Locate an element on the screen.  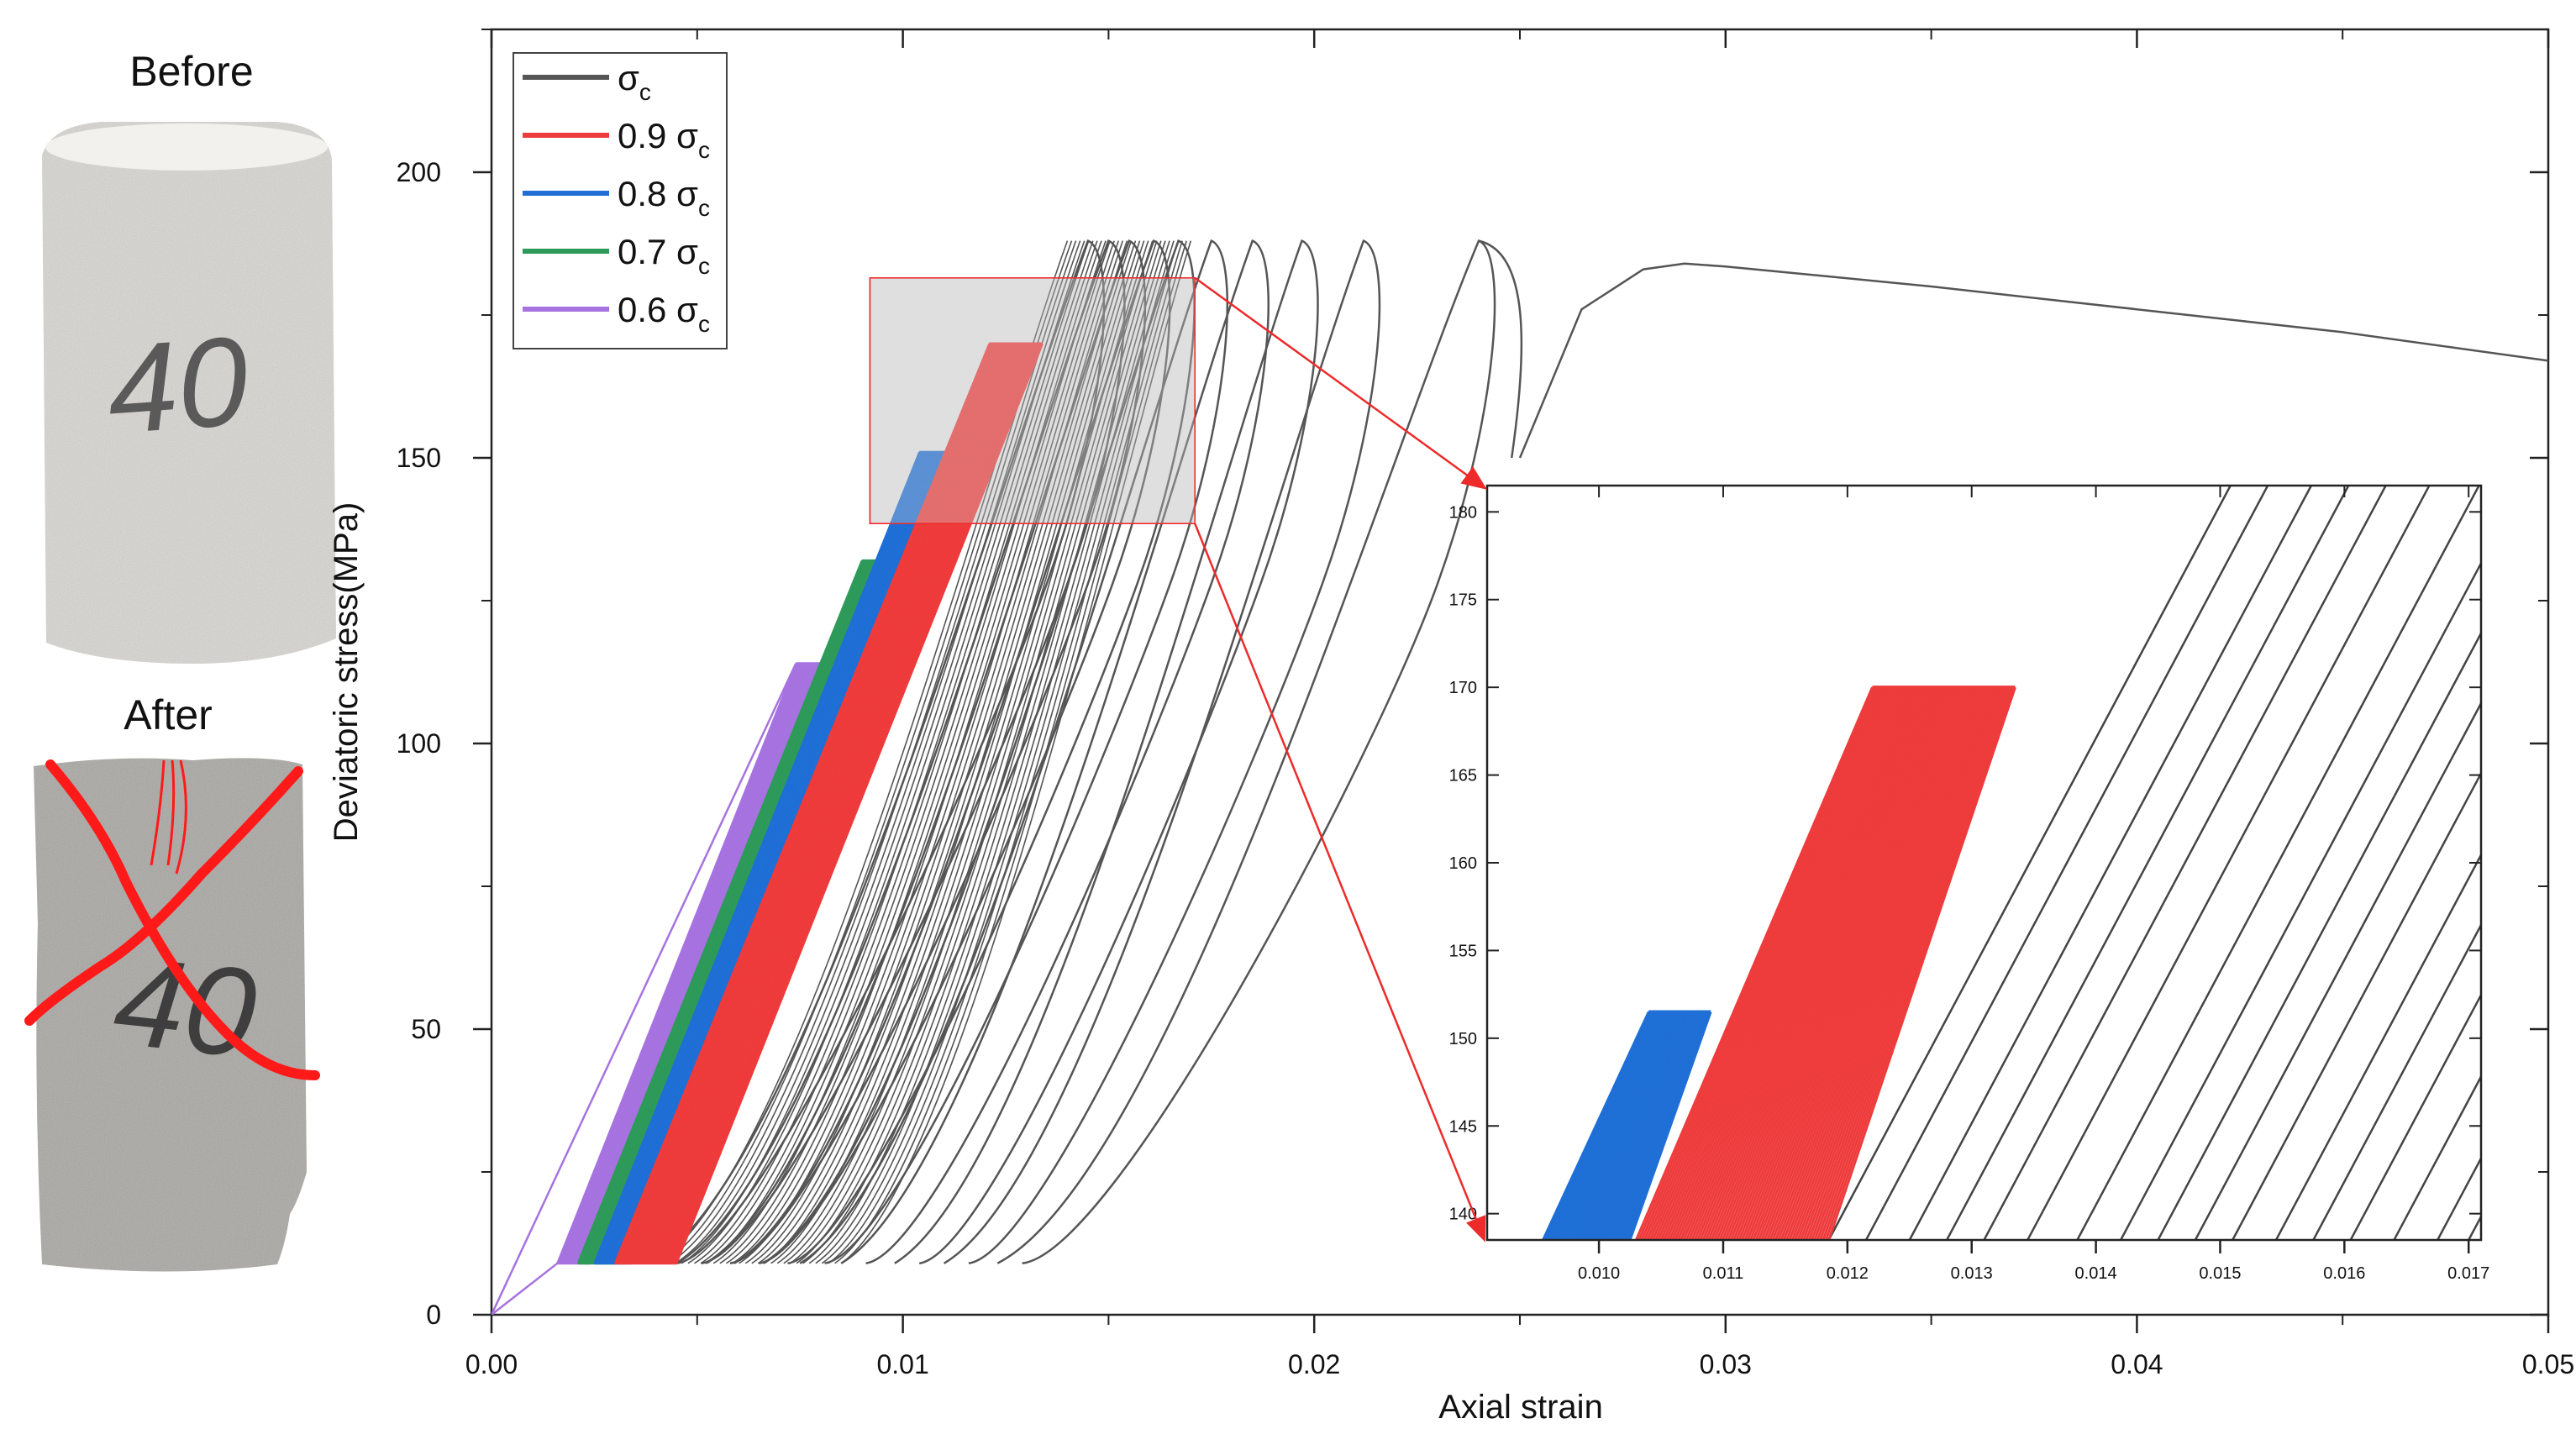
legend-label: 0.8 σc is located at coordinates (664, 198).